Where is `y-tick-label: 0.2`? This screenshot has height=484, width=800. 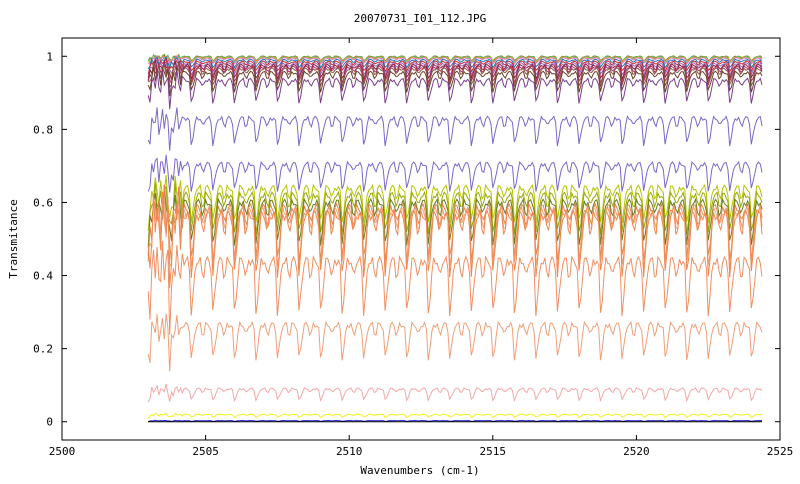 y-tick-label: 0.2 is located at coordinates (43, 349).